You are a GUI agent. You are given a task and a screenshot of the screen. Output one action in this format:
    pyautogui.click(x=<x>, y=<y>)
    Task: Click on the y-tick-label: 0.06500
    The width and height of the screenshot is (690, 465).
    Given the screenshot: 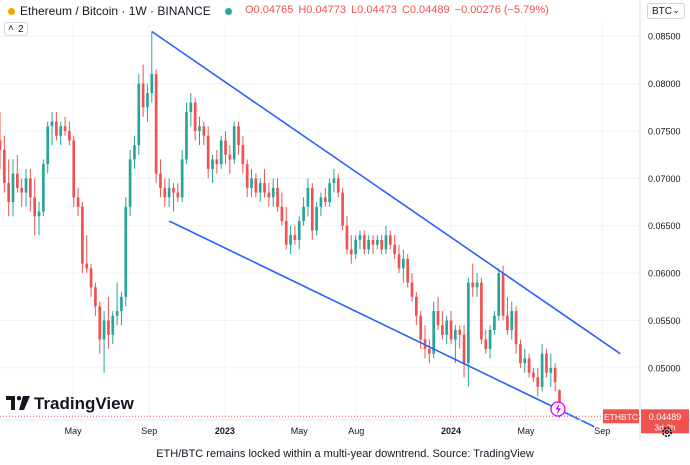 What is the action you would take?
    pyautogui.click(x=664, y=226)
    